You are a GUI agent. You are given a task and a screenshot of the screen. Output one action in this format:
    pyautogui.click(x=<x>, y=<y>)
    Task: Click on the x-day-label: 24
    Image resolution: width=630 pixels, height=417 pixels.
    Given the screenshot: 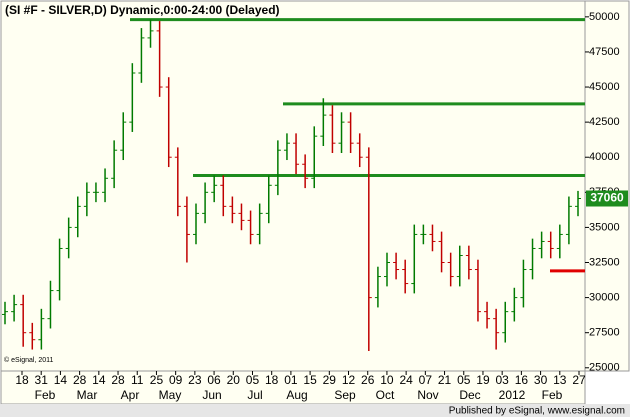 What is the action you would take?
    pyautogui.click(x=406, y=380)
    